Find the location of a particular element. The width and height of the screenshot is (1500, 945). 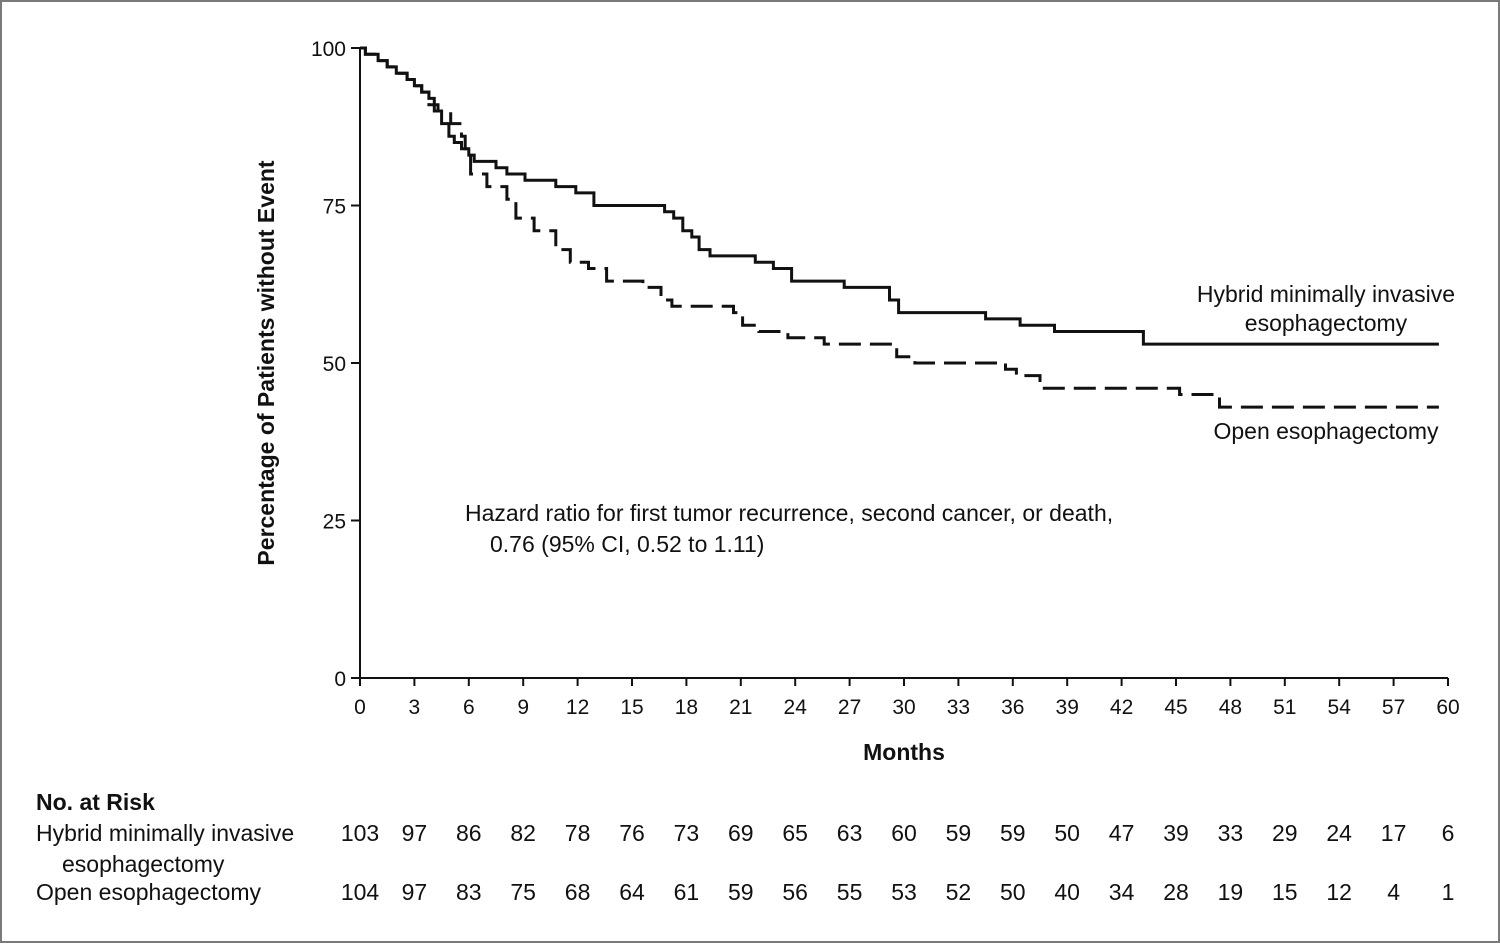

x-tick-label: 18 is located at coordinates (686, 707).